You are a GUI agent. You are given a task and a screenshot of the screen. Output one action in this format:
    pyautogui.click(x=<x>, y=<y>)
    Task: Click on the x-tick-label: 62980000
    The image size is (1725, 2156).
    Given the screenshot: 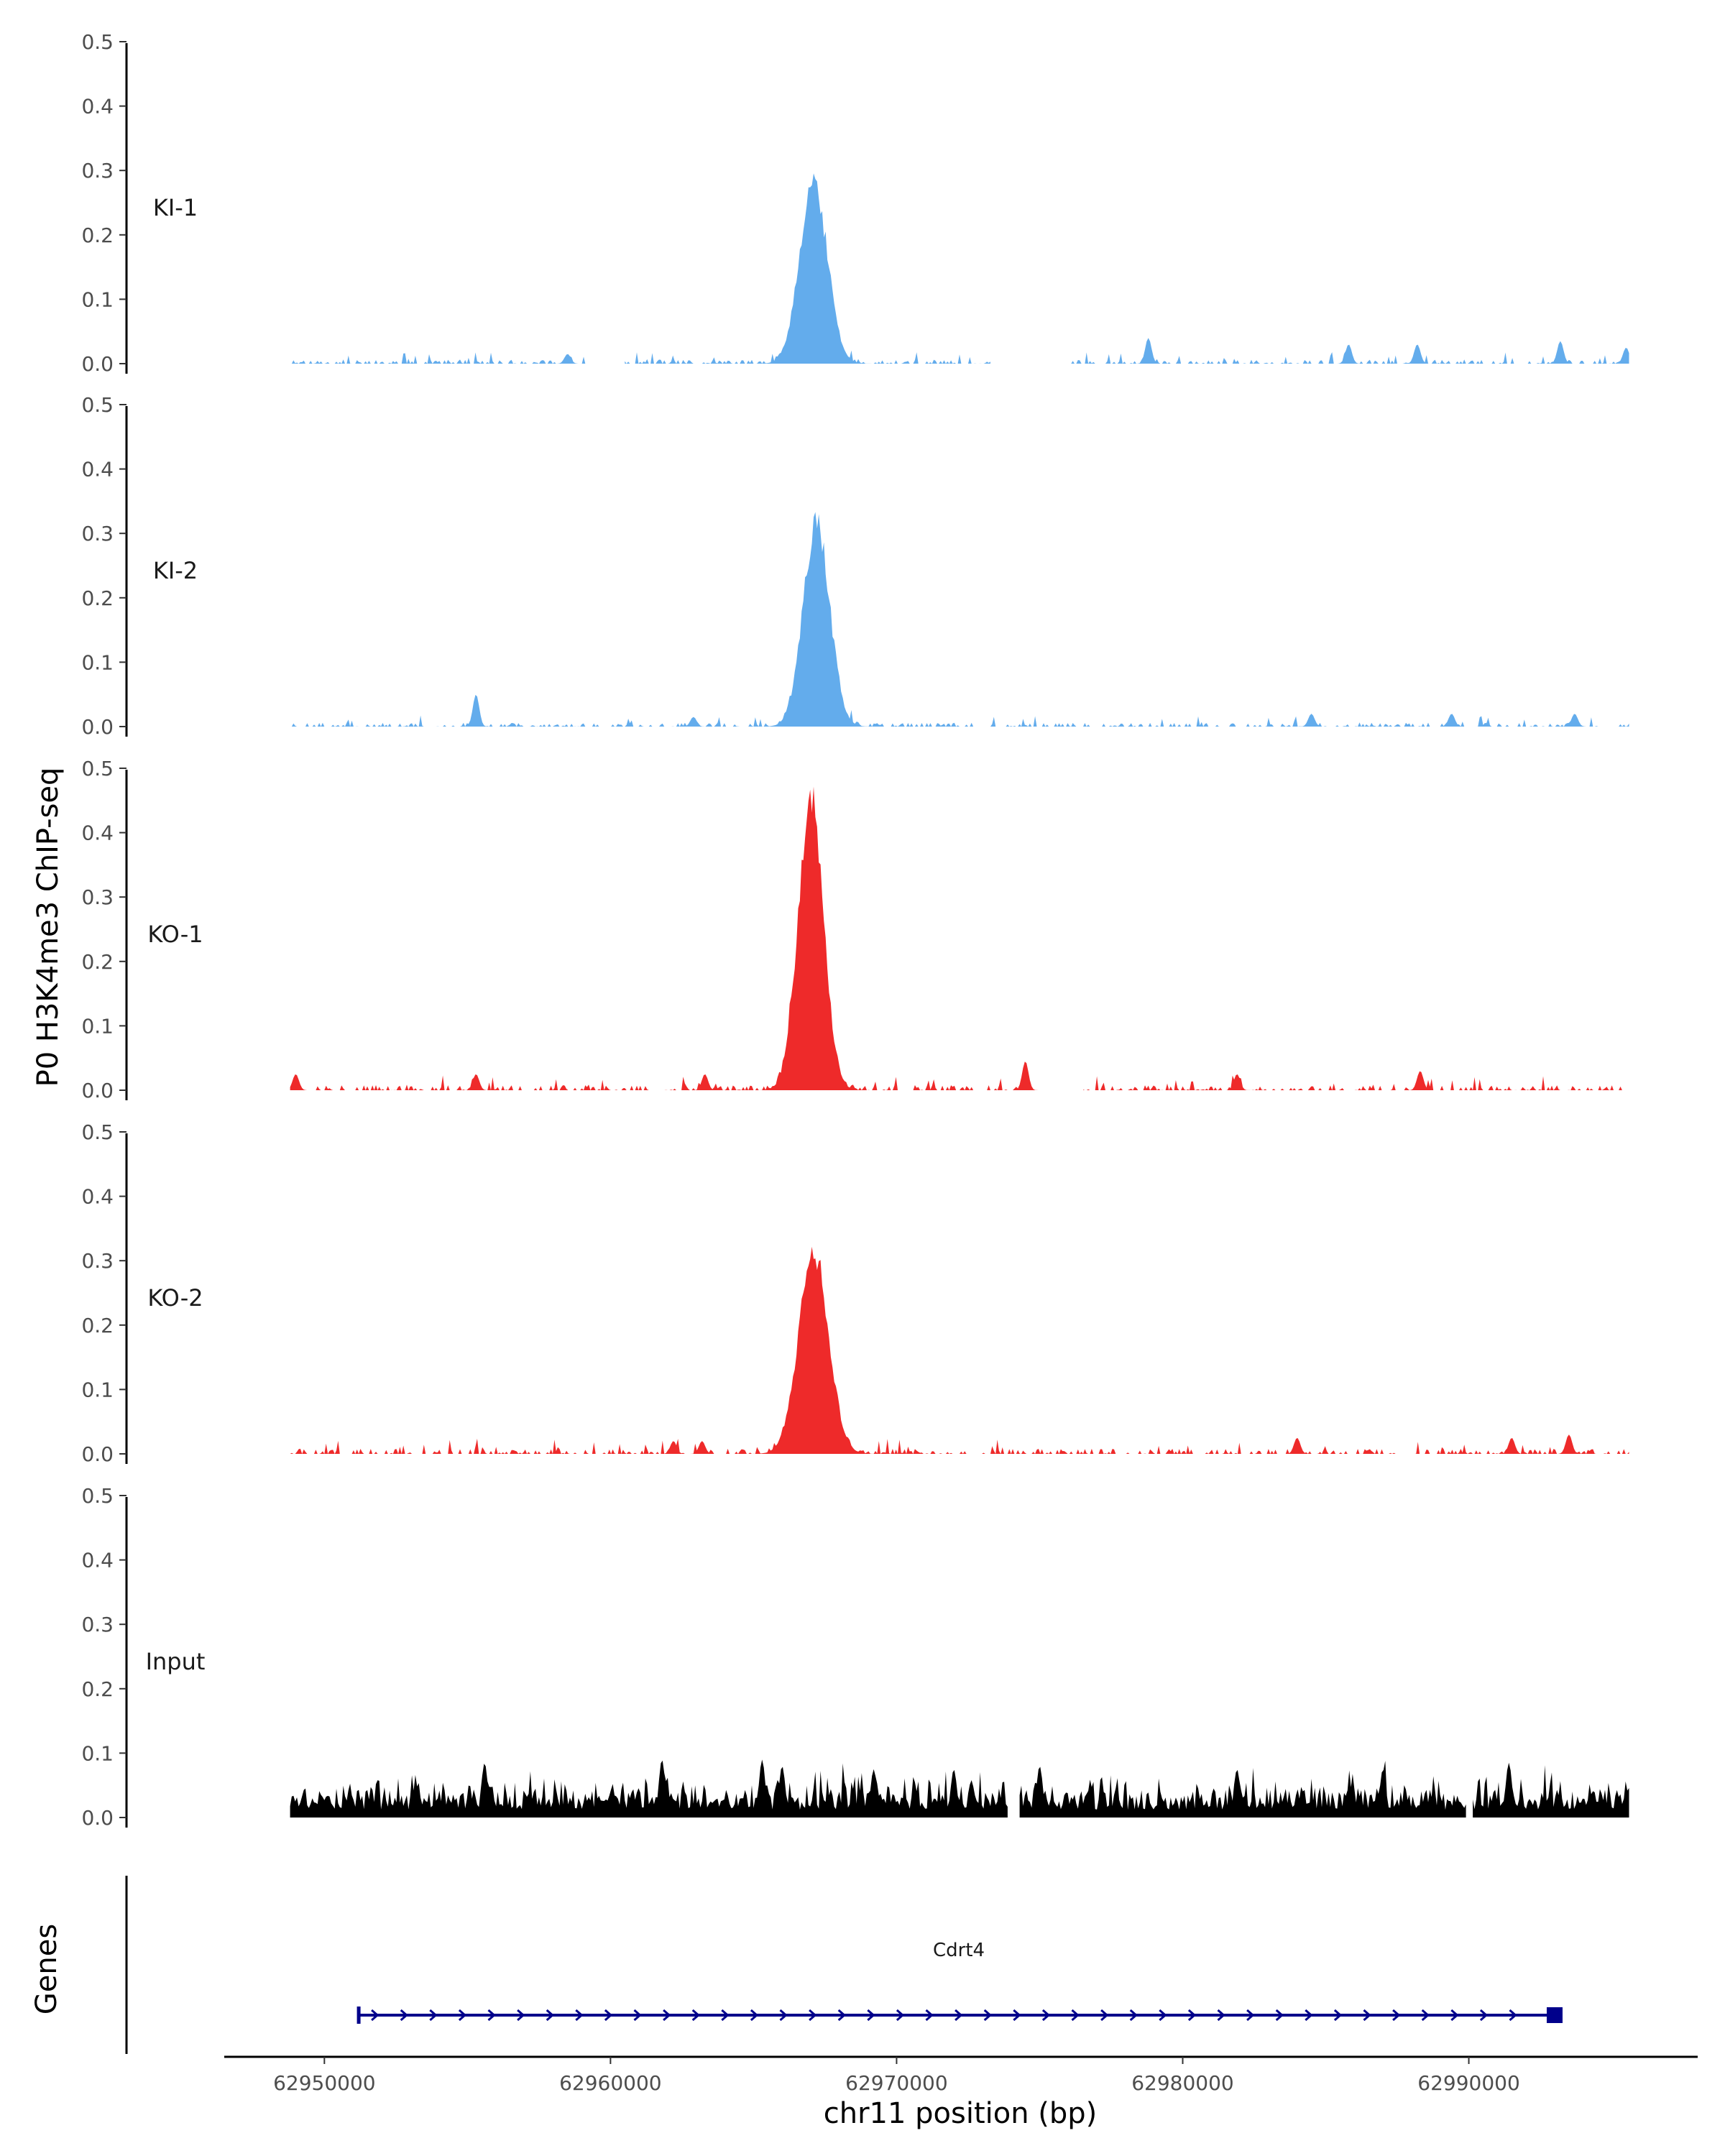 What is the action you would take?
    pyautogui.click(x=1182, y=2083)
    